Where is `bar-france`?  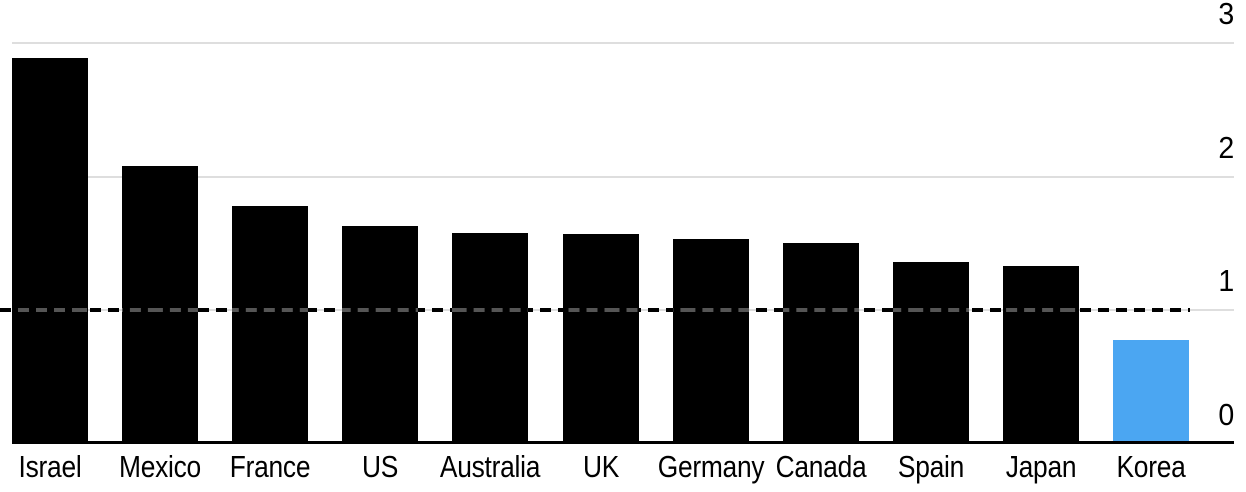
bar-france is located at coordinates (270, 325).